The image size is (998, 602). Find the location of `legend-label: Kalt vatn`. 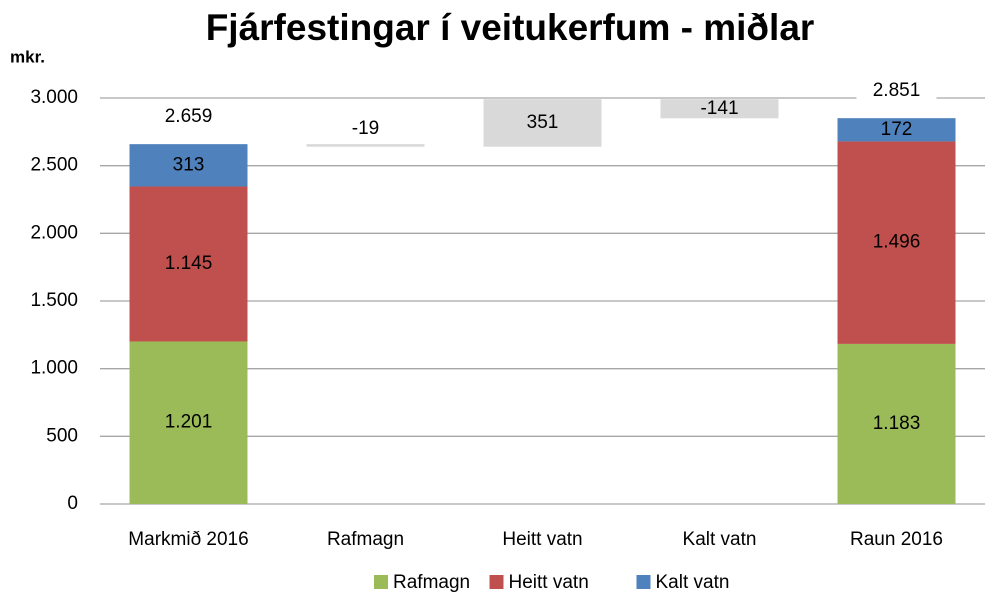

legend-label: Kalt vatn is located at coordinates (693, 582).